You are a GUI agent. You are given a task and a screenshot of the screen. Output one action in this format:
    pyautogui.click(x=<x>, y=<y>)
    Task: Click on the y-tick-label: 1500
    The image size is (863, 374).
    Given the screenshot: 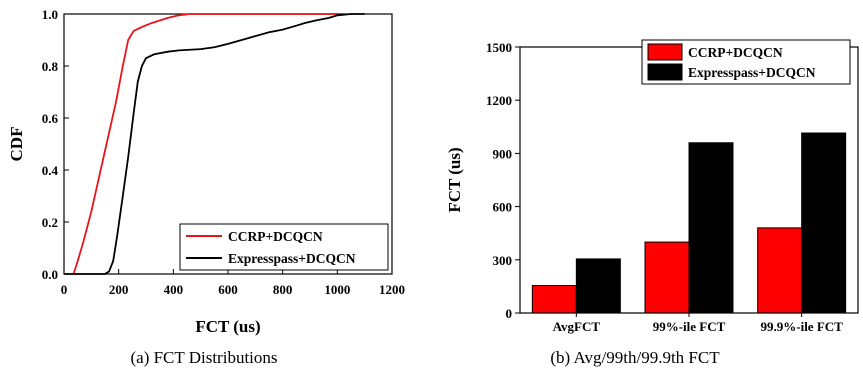 What is the action you would take?
    pyautogui.click(x=499, y=47)
    